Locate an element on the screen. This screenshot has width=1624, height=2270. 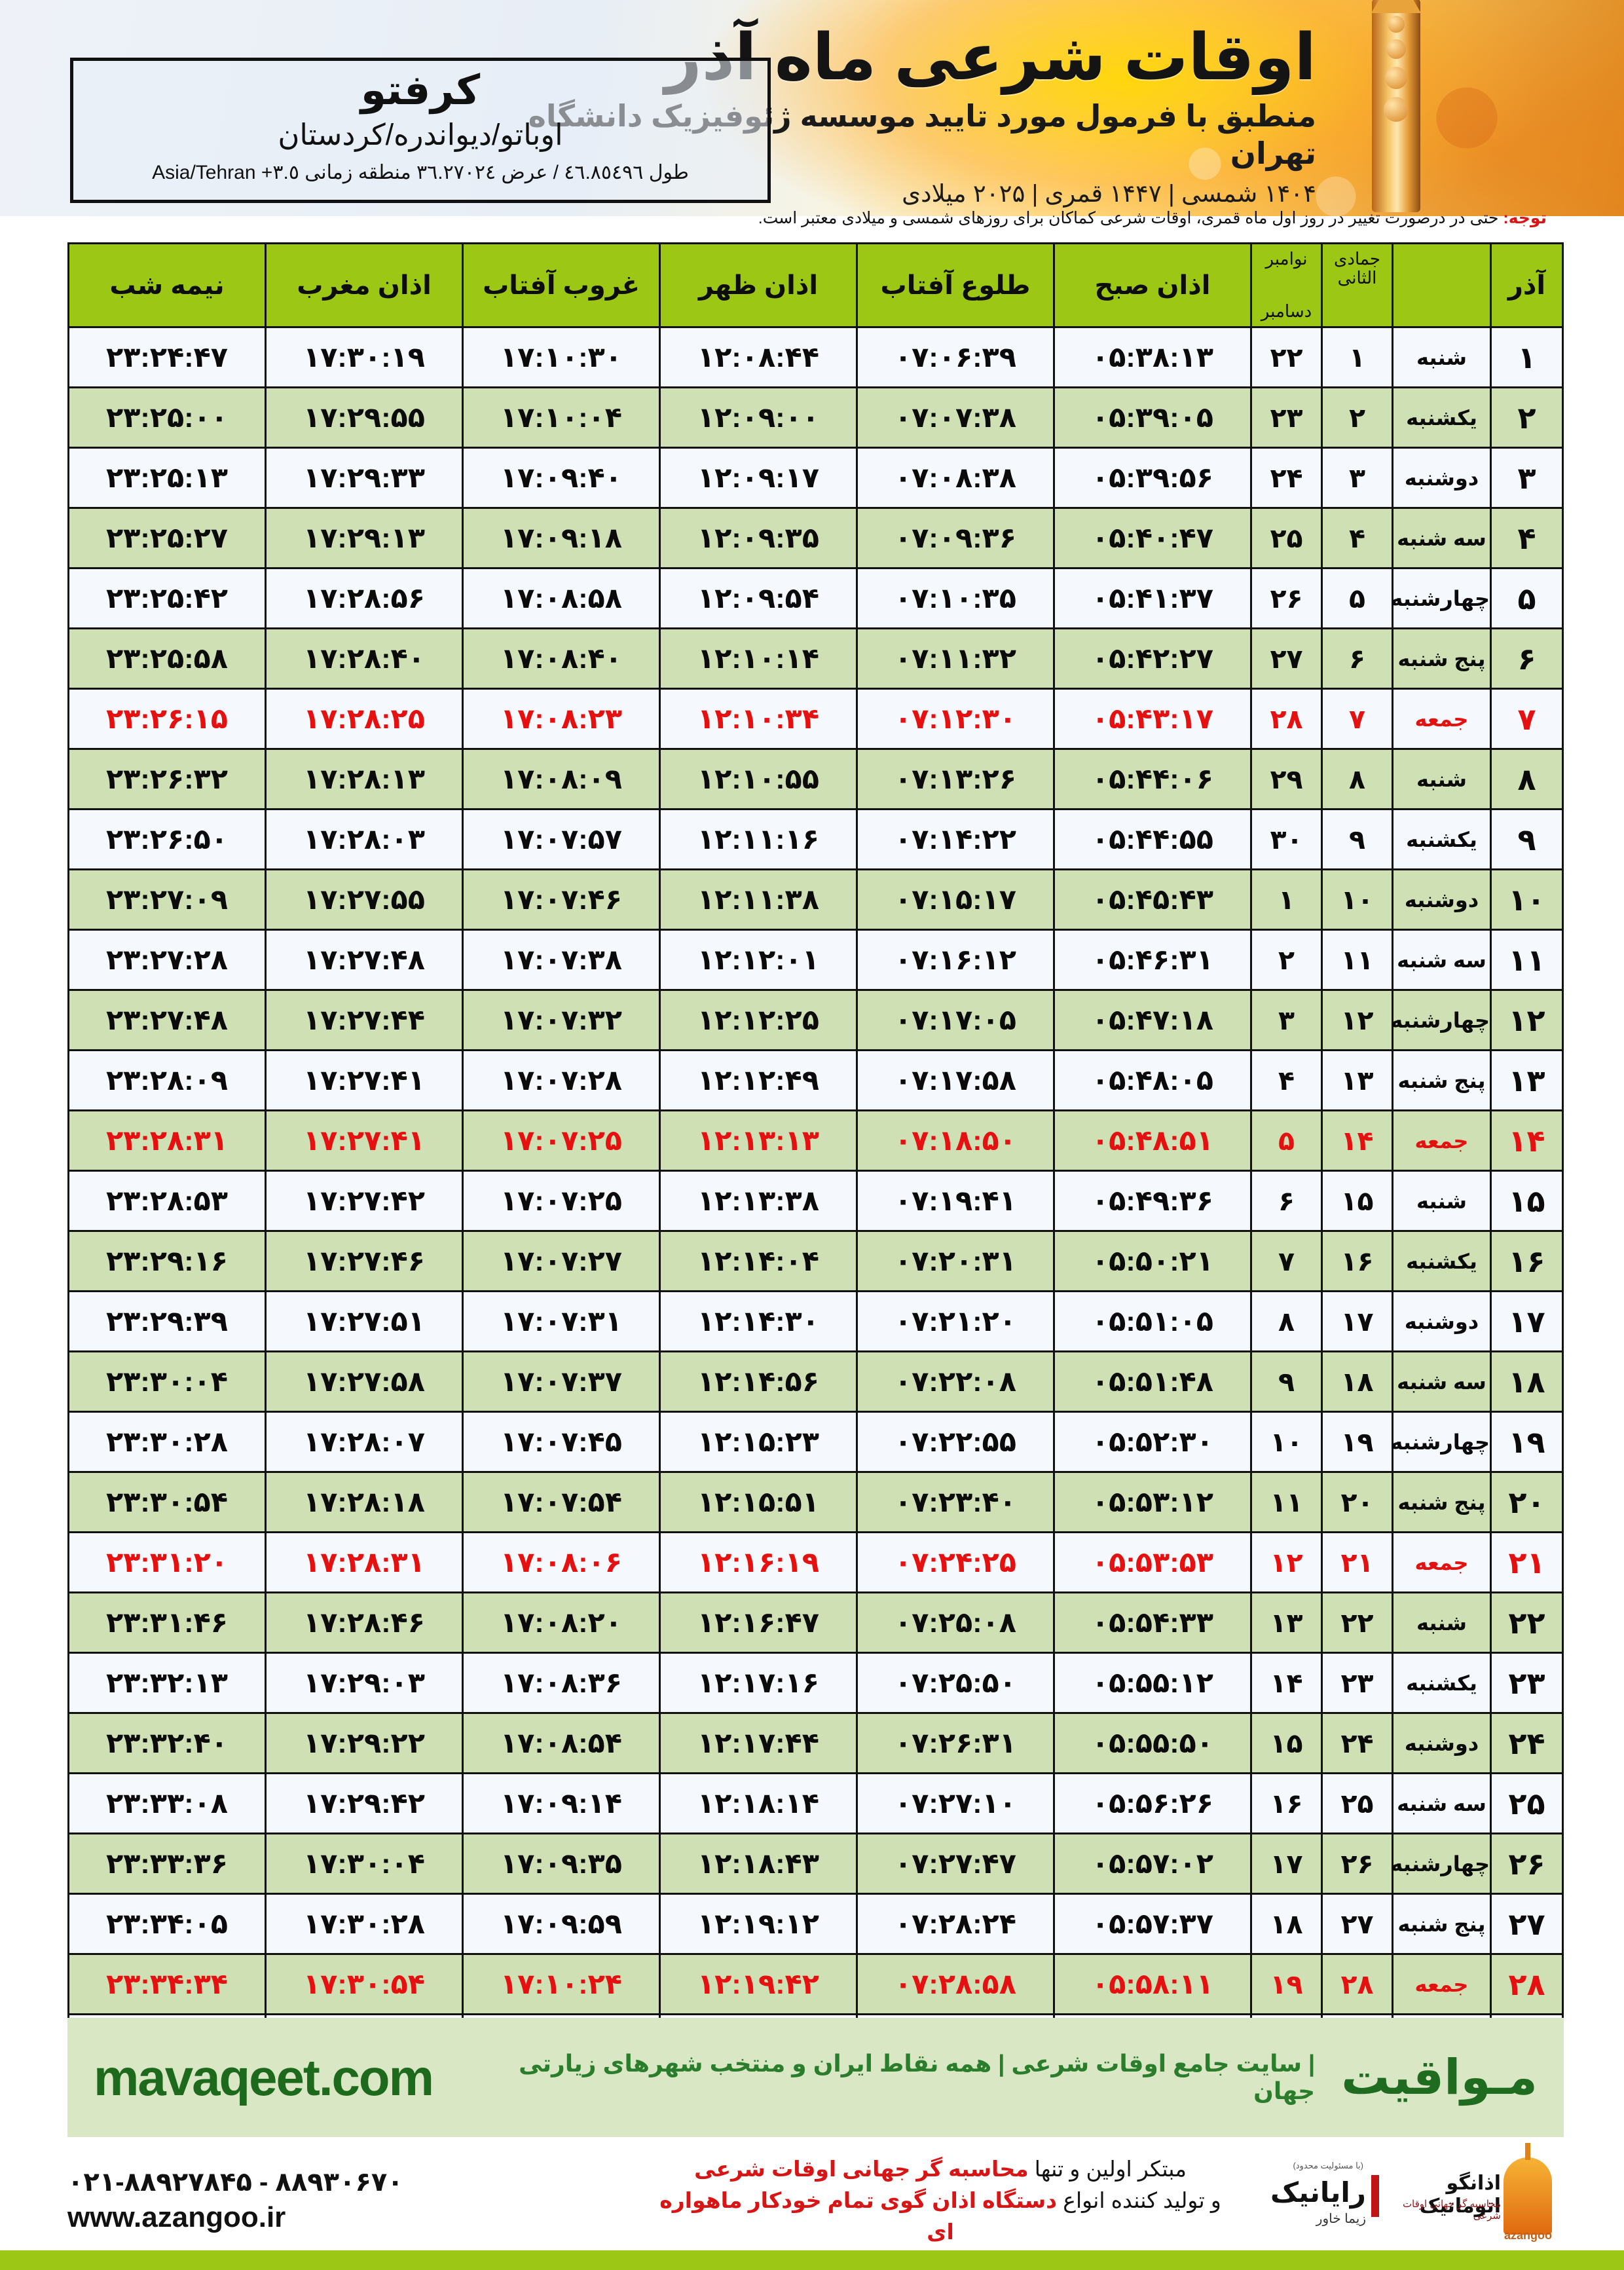
dome-icon is located at coordinates (1528, 2196).